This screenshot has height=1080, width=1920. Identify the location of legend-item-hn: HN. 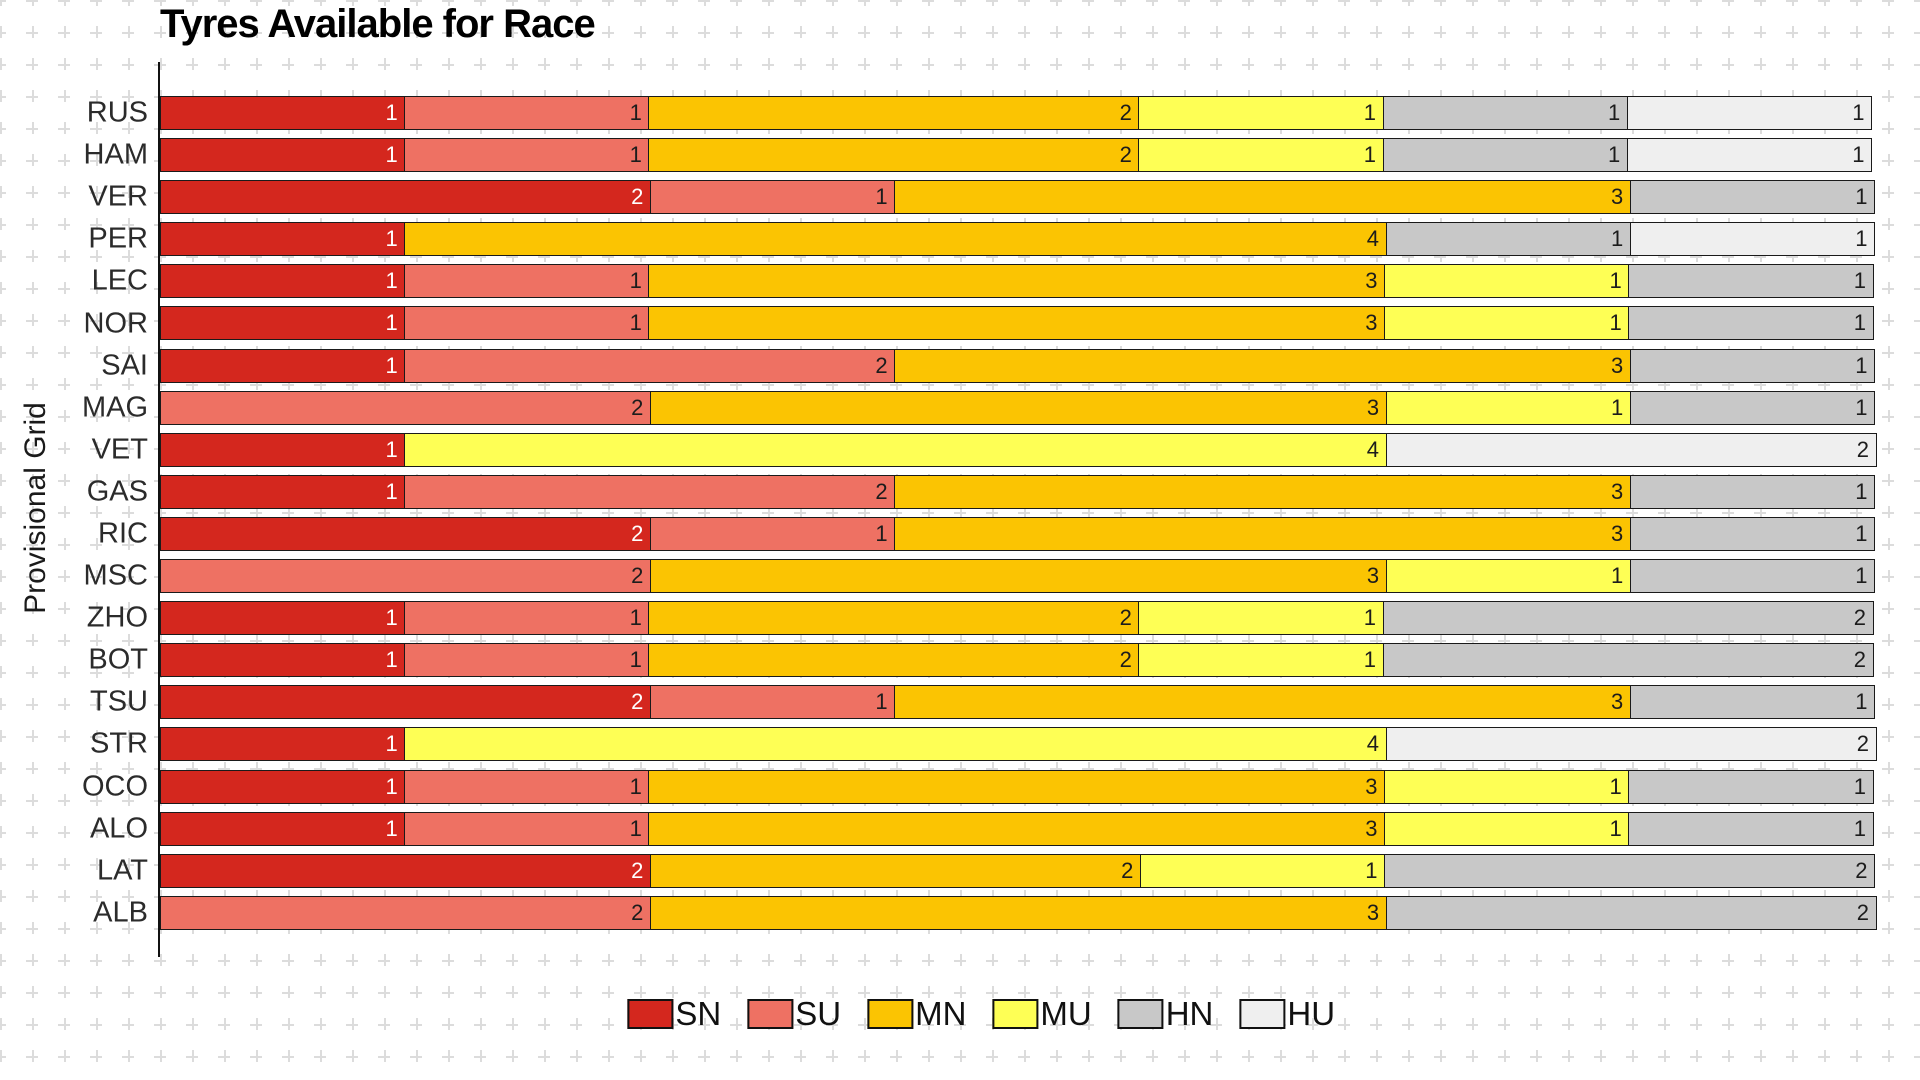
(1165, 1014).